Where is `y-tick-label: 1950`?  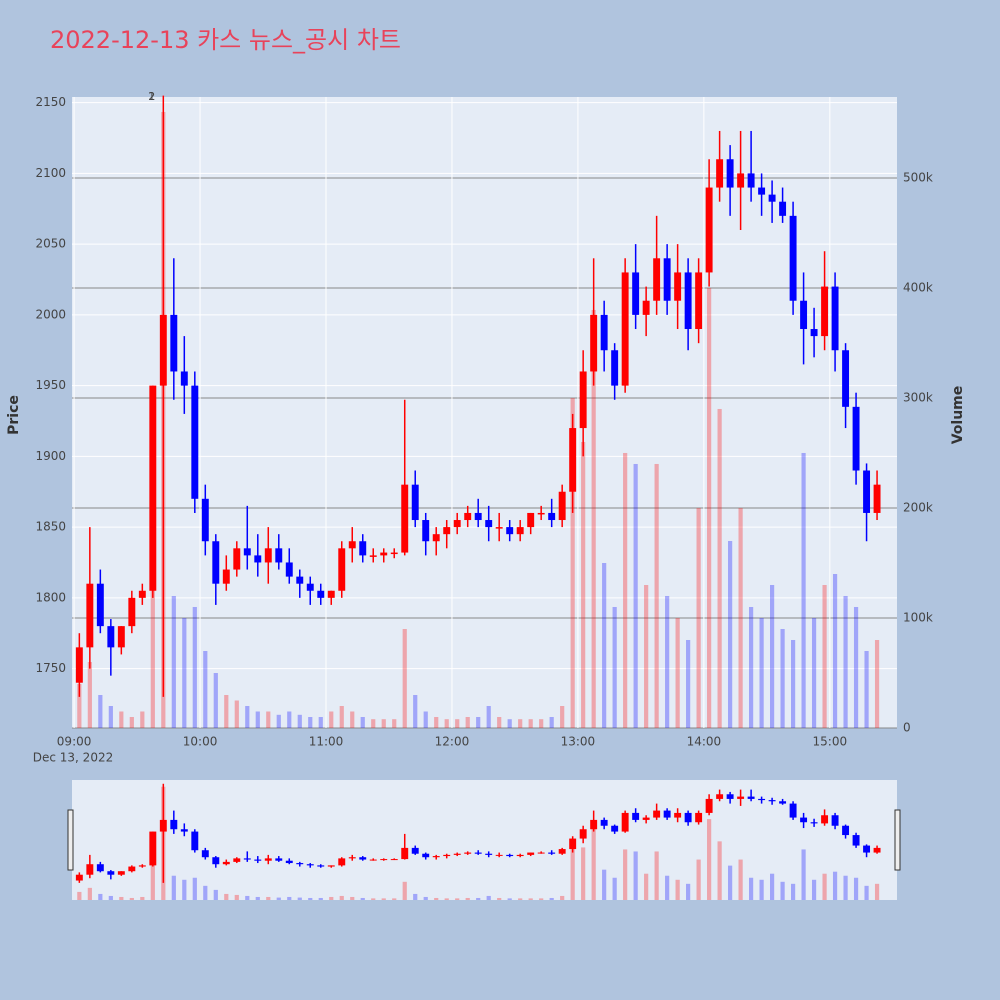
y-tick-label: 1950 is located at coordinates (50, 385).